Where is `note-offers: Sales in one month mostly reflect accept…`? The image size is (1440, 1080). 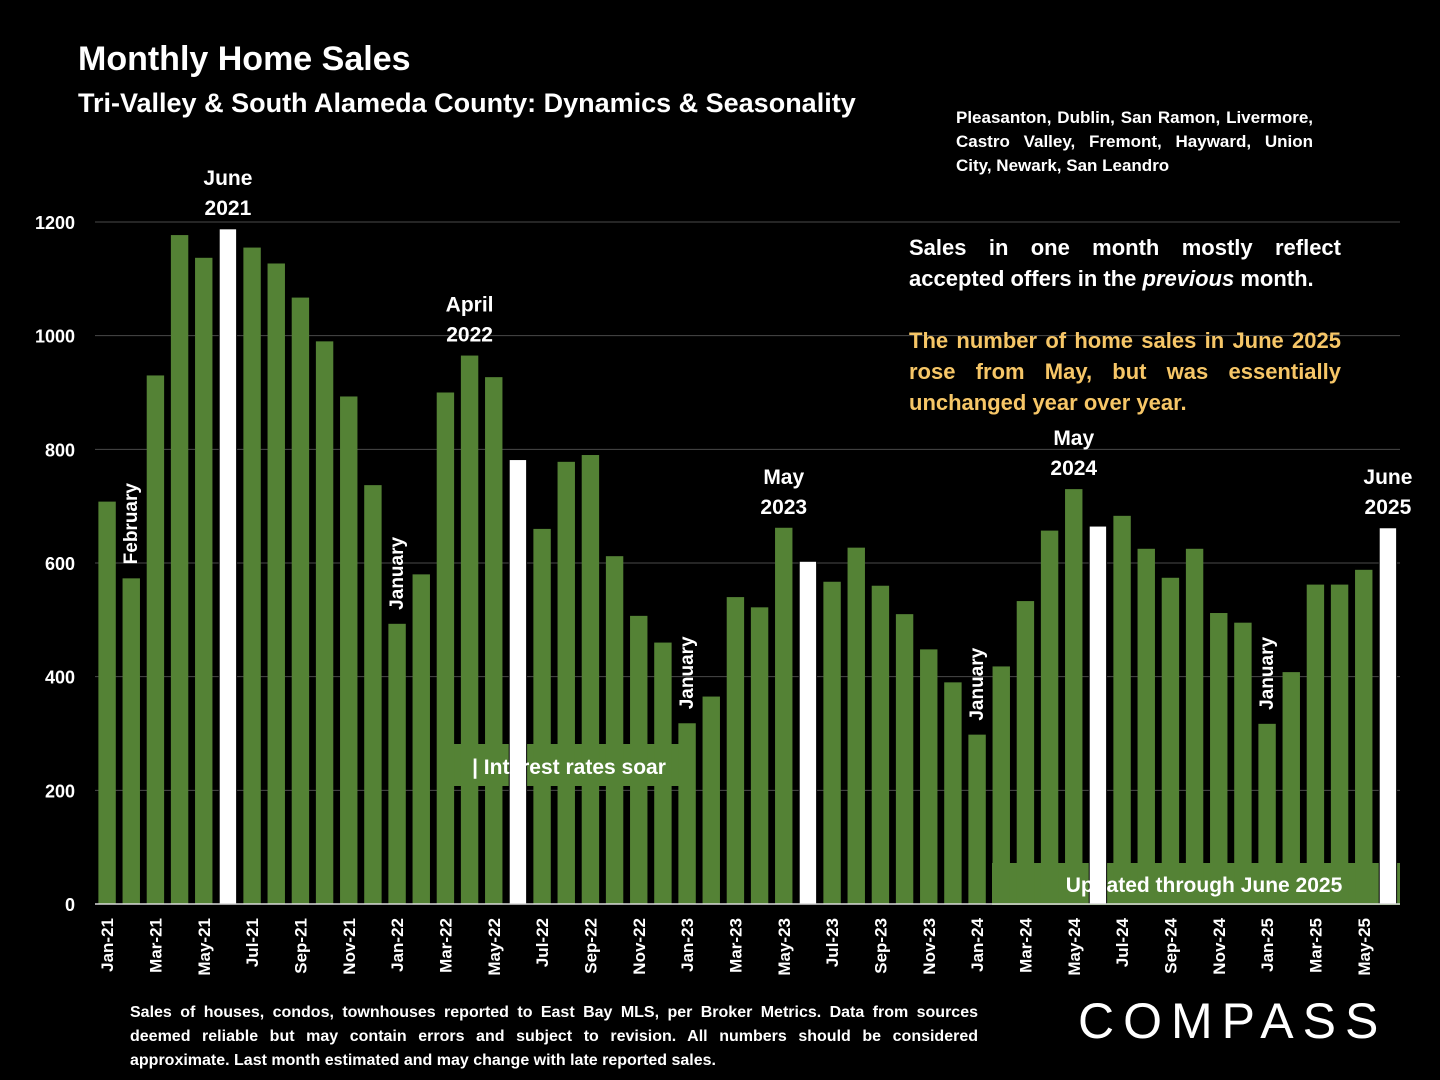 note-offers: Sales in one month mostly reflect accept… is located at coordinates (1125, 263).